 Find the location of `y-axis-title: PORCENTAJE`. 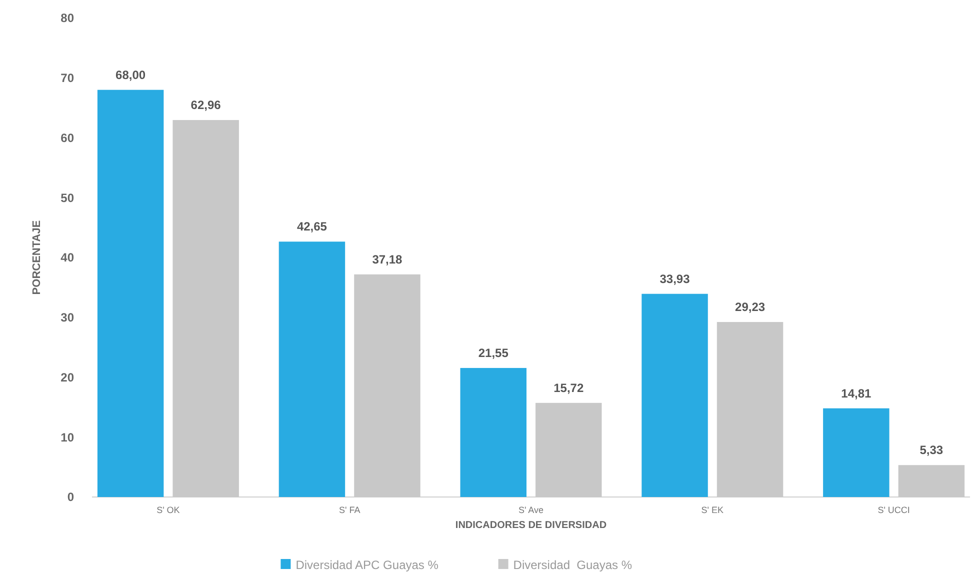

y-axis-title: PORCENTAJE is located at coordinates (37, 257).